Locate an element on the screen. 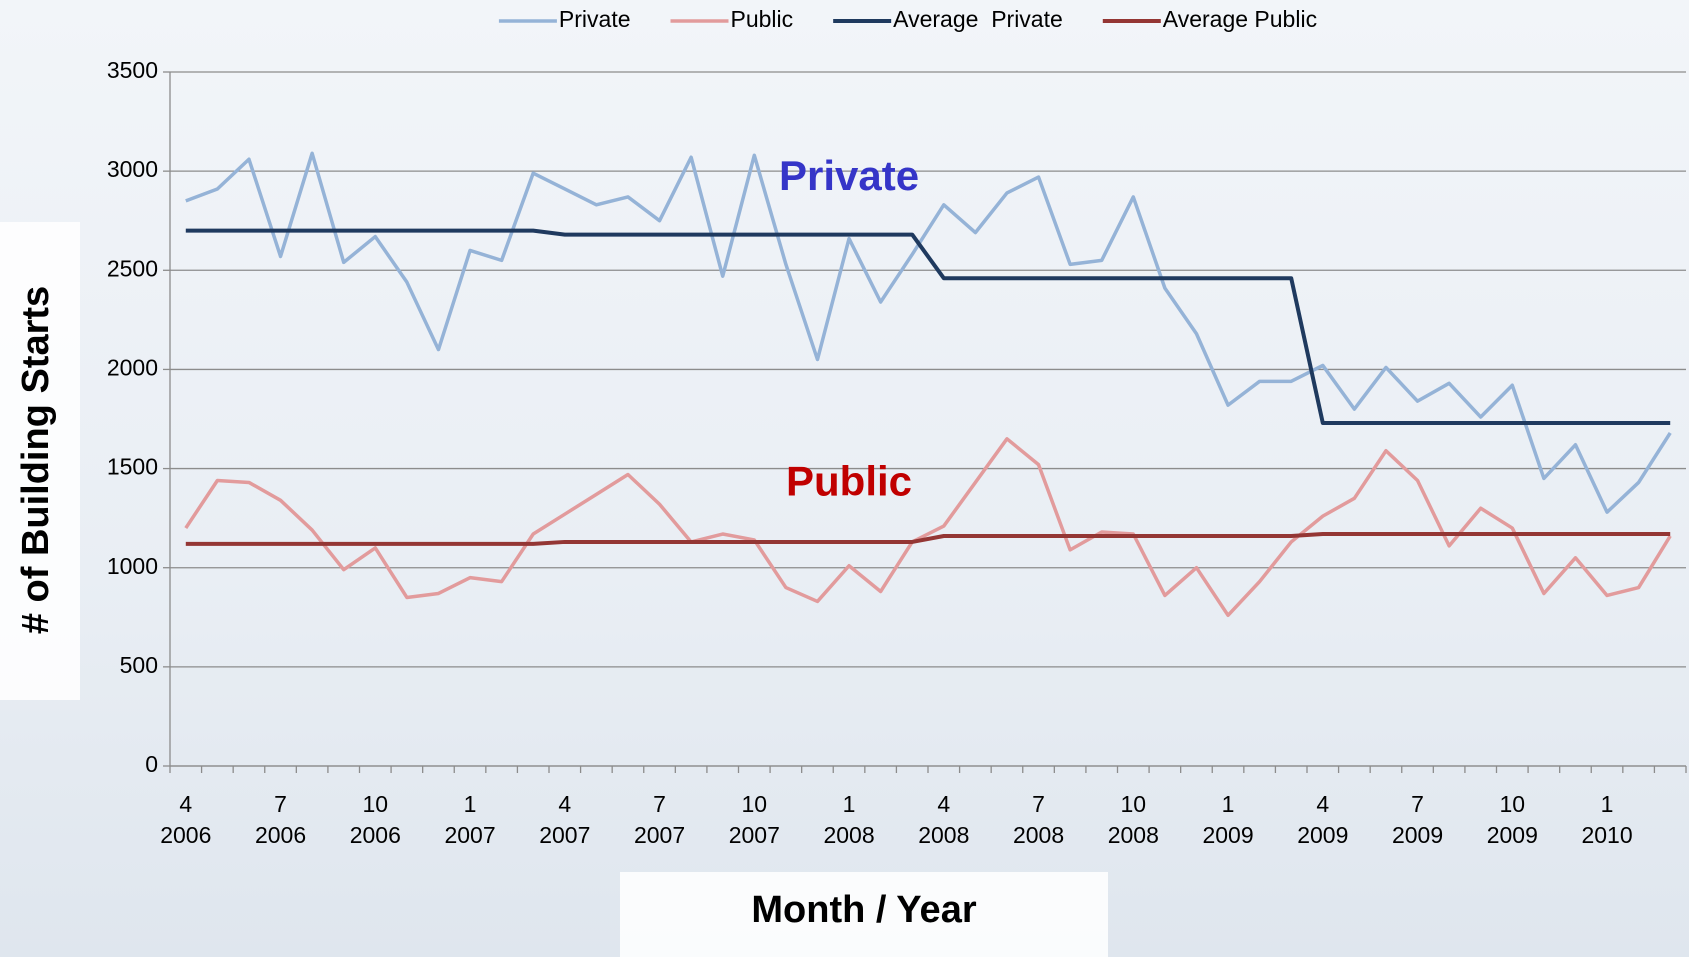  legend-item: Private is located at coordinates (564, 19).